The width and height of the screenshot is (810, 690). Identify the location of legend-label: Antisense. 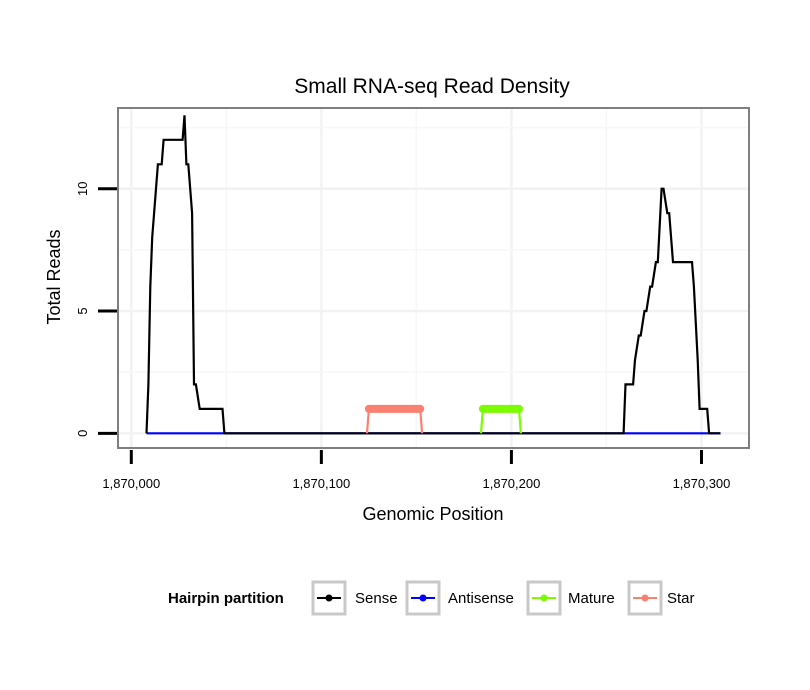
(481, 598).